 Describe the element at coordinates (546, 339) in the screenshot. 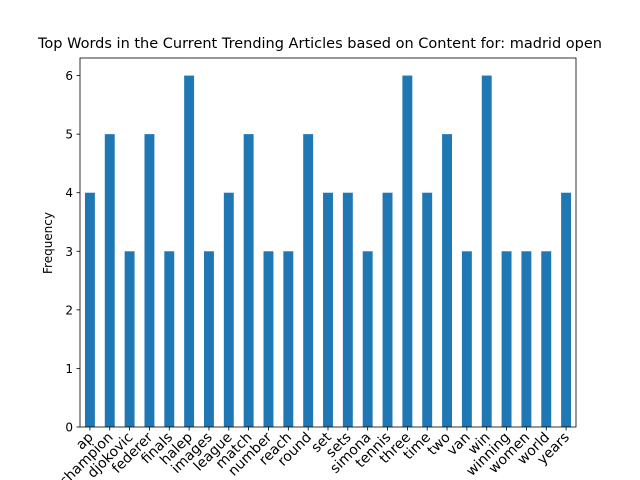

I see `bar-world` at that location.